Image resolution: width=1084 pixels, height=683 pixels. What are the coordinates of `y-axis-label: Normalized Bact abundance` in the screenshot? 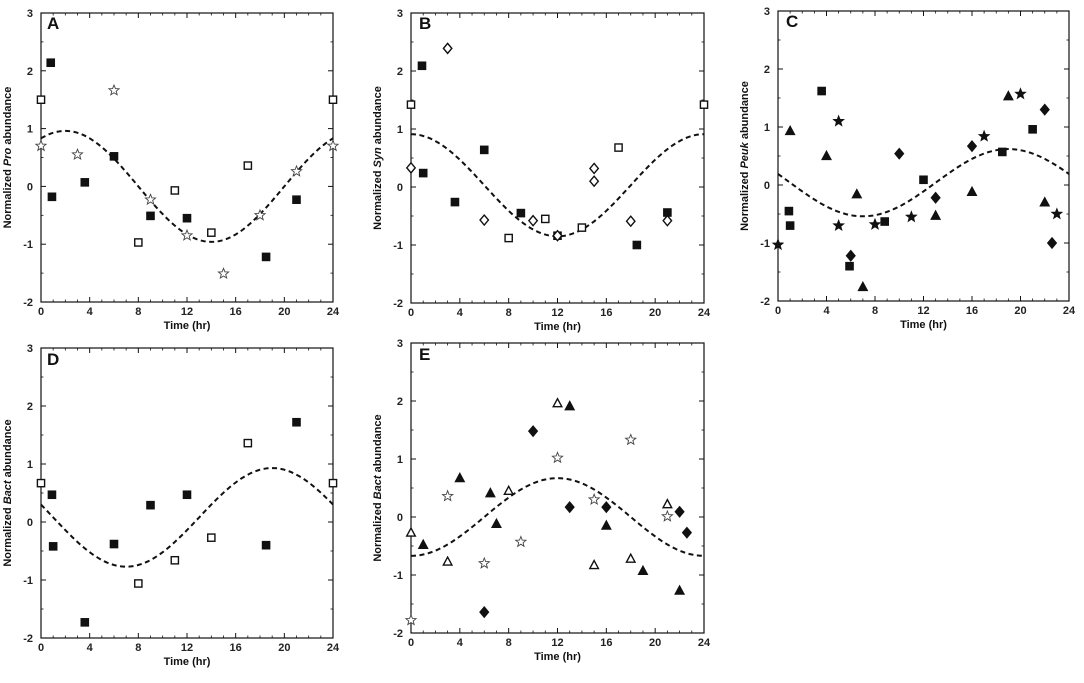 It's located at (8, 492).